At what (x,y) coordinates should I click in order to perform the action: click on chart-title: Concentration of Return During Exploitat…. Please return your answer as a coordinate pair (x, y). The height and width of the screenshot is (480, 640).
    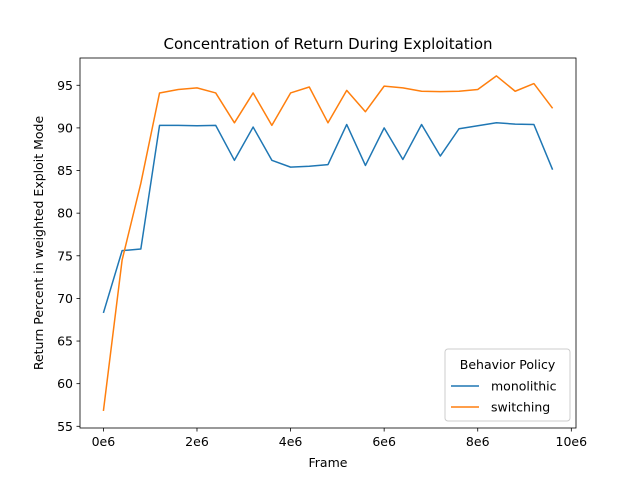
    Looking at the image, I should click on (327, 44).